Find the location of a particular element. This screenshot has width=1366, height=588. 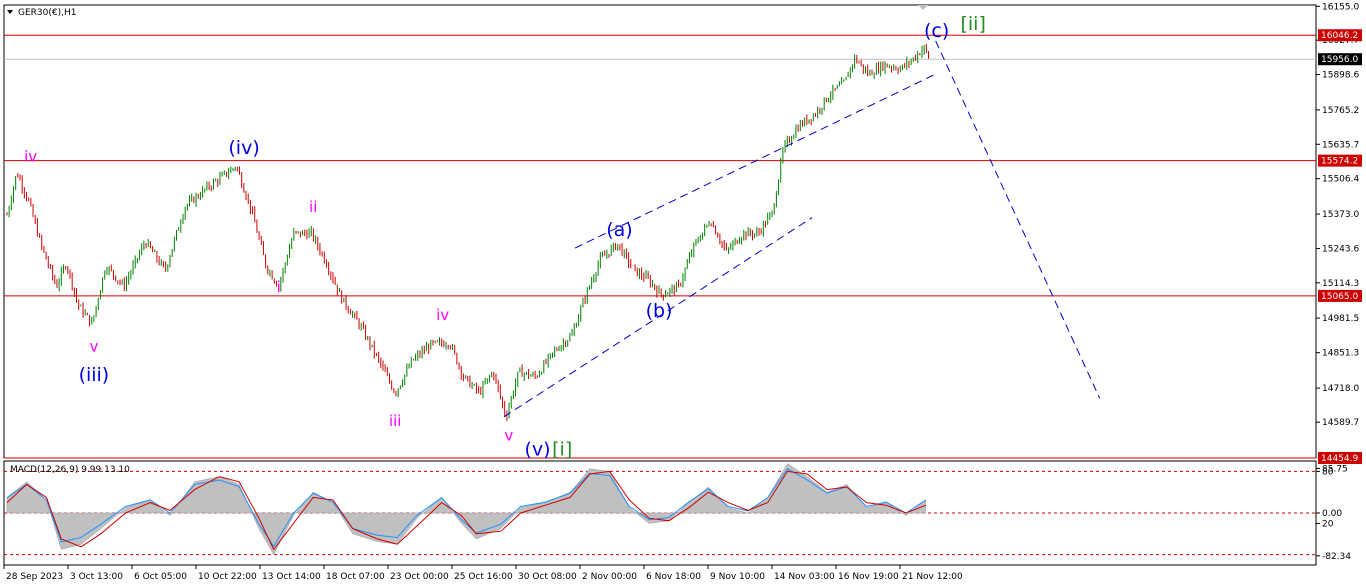

wave-label: [ii] is located at coordinates (972, 24).